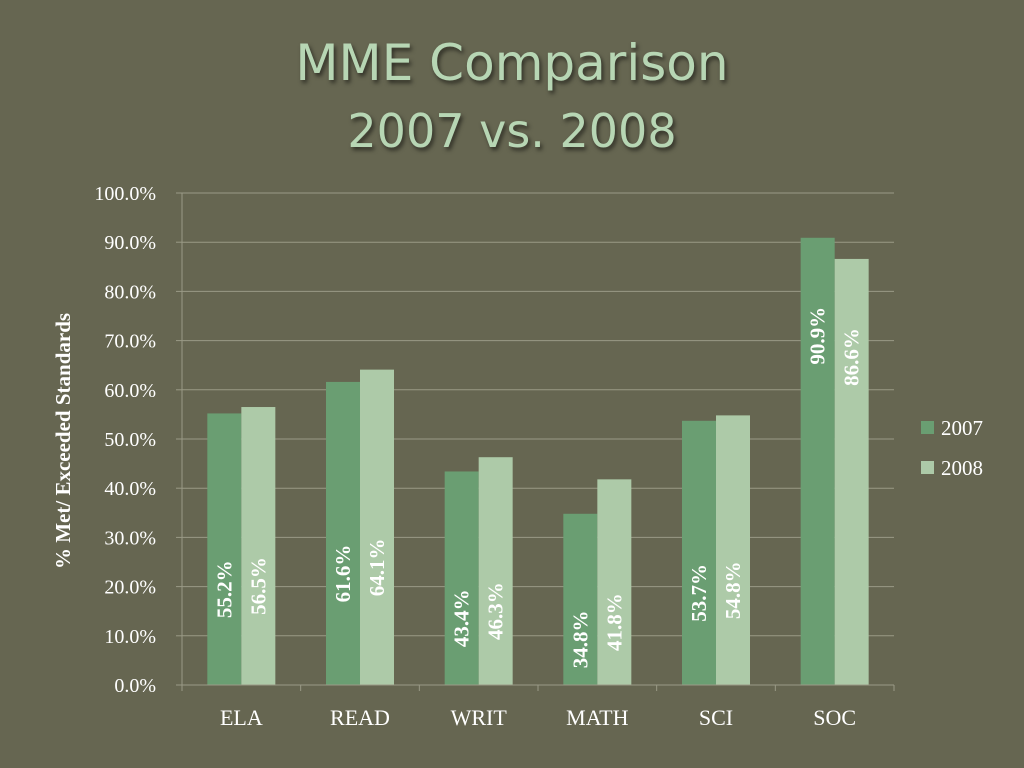  I want to click on y-tick-label: 70.0%, so click(130, 342).